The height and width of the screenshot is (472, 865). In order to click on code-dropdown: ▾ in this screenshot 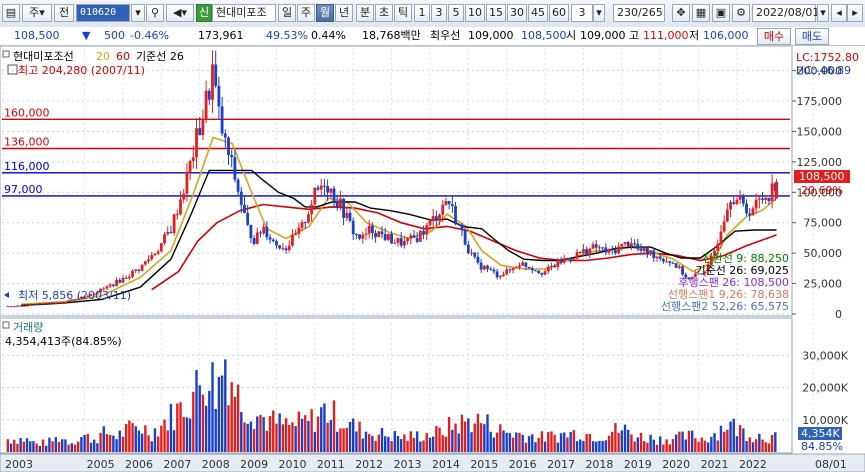, I will do `click(138, 13)`.